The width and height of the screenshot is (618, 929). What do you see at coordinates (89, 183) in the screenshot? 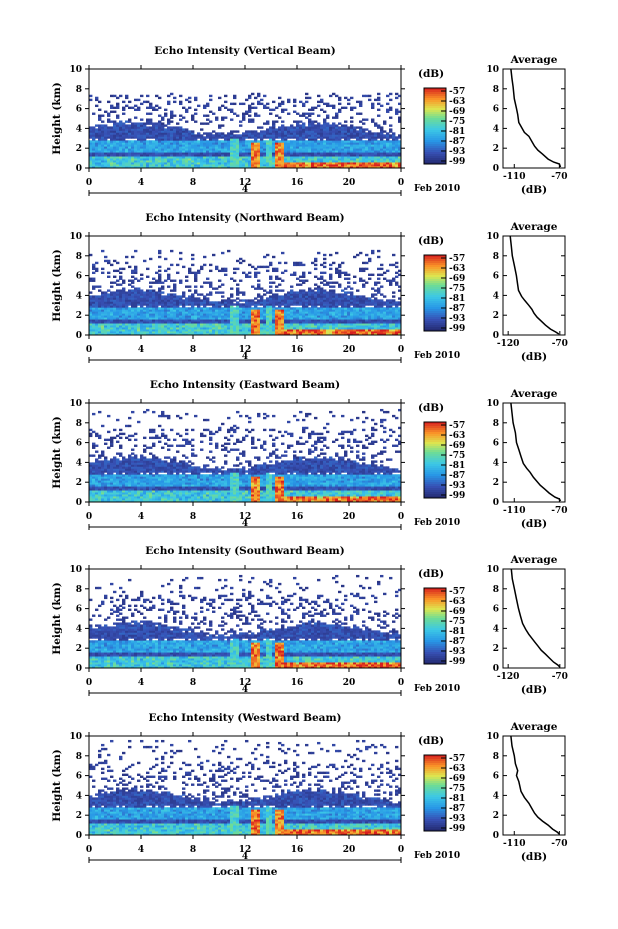
I see `x-tick-label: 0` at bounding box center [89, 183].